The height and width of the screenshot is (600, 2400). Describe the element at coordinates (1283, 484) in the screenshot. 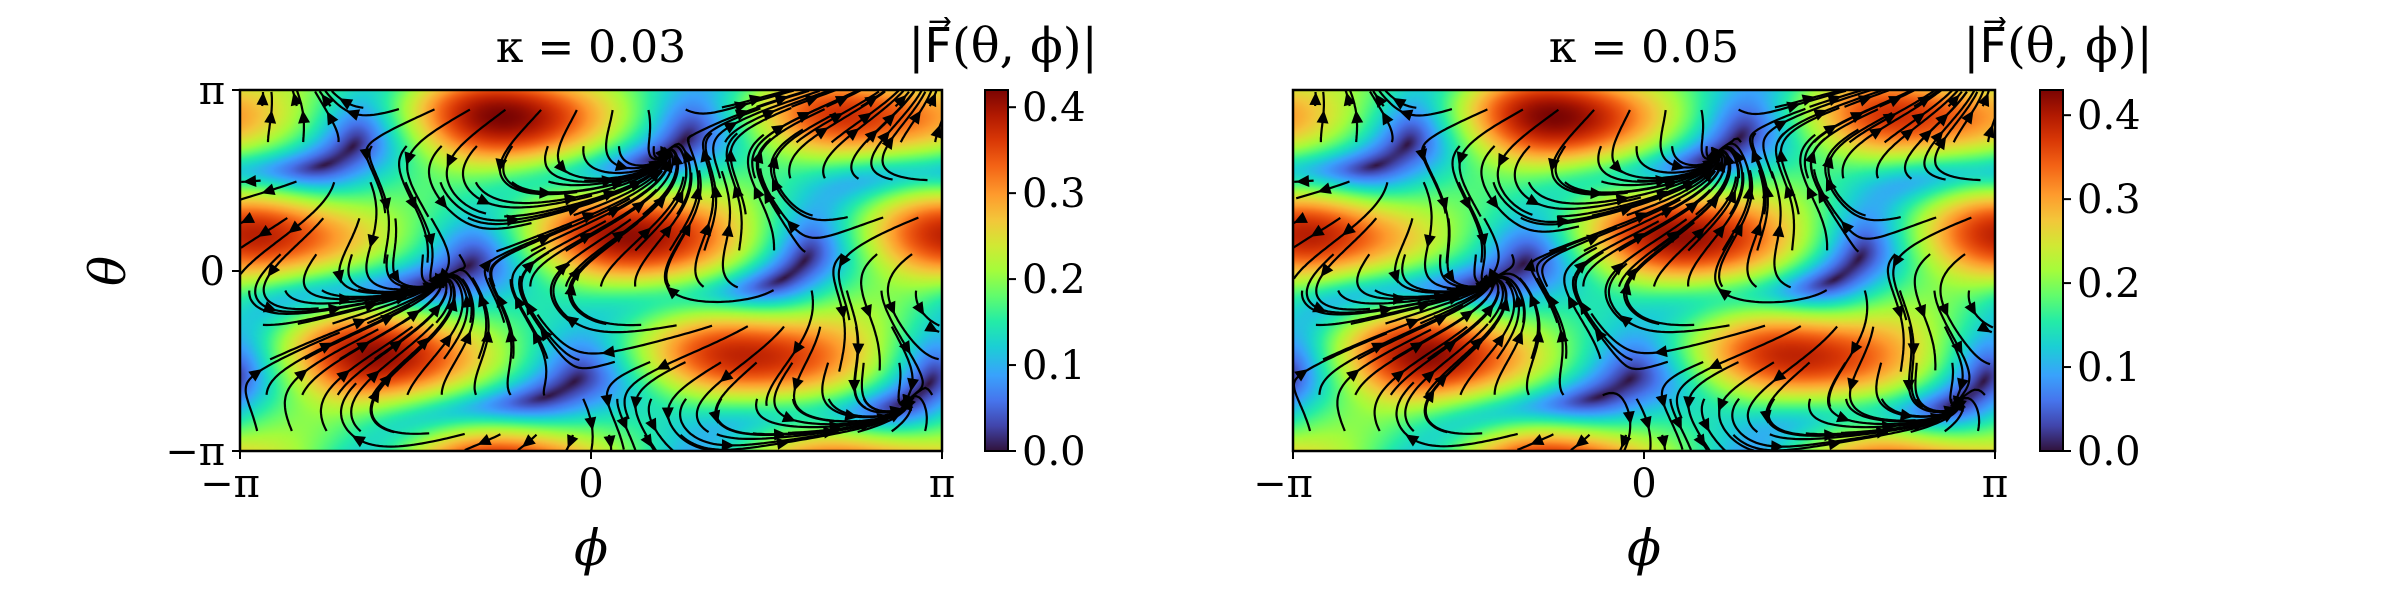

I see `x-tick-label: −π` at that location.